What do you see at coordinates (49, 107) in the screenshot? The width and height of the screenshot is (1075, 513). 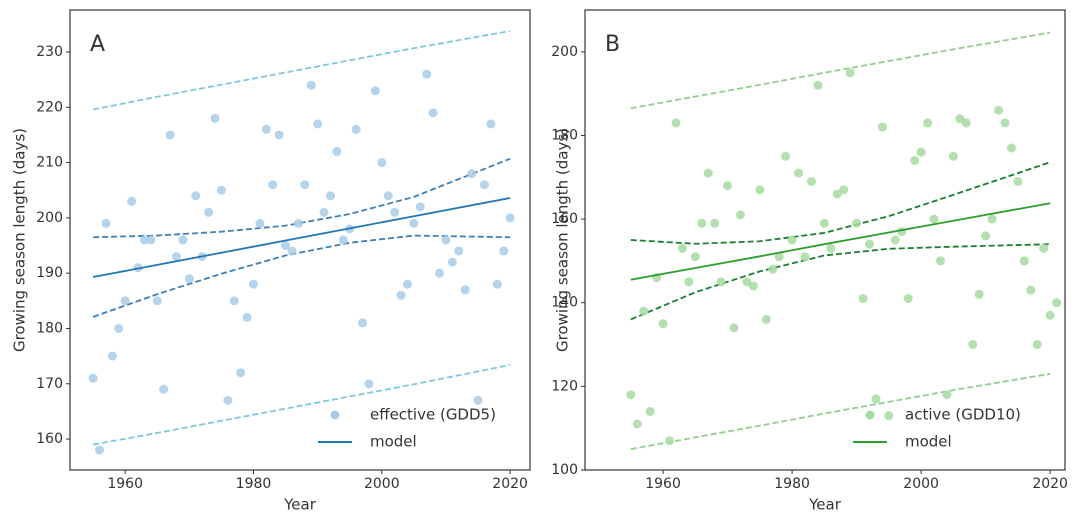 I see `y-tick-label: 220` at bounding box center [49, 107].